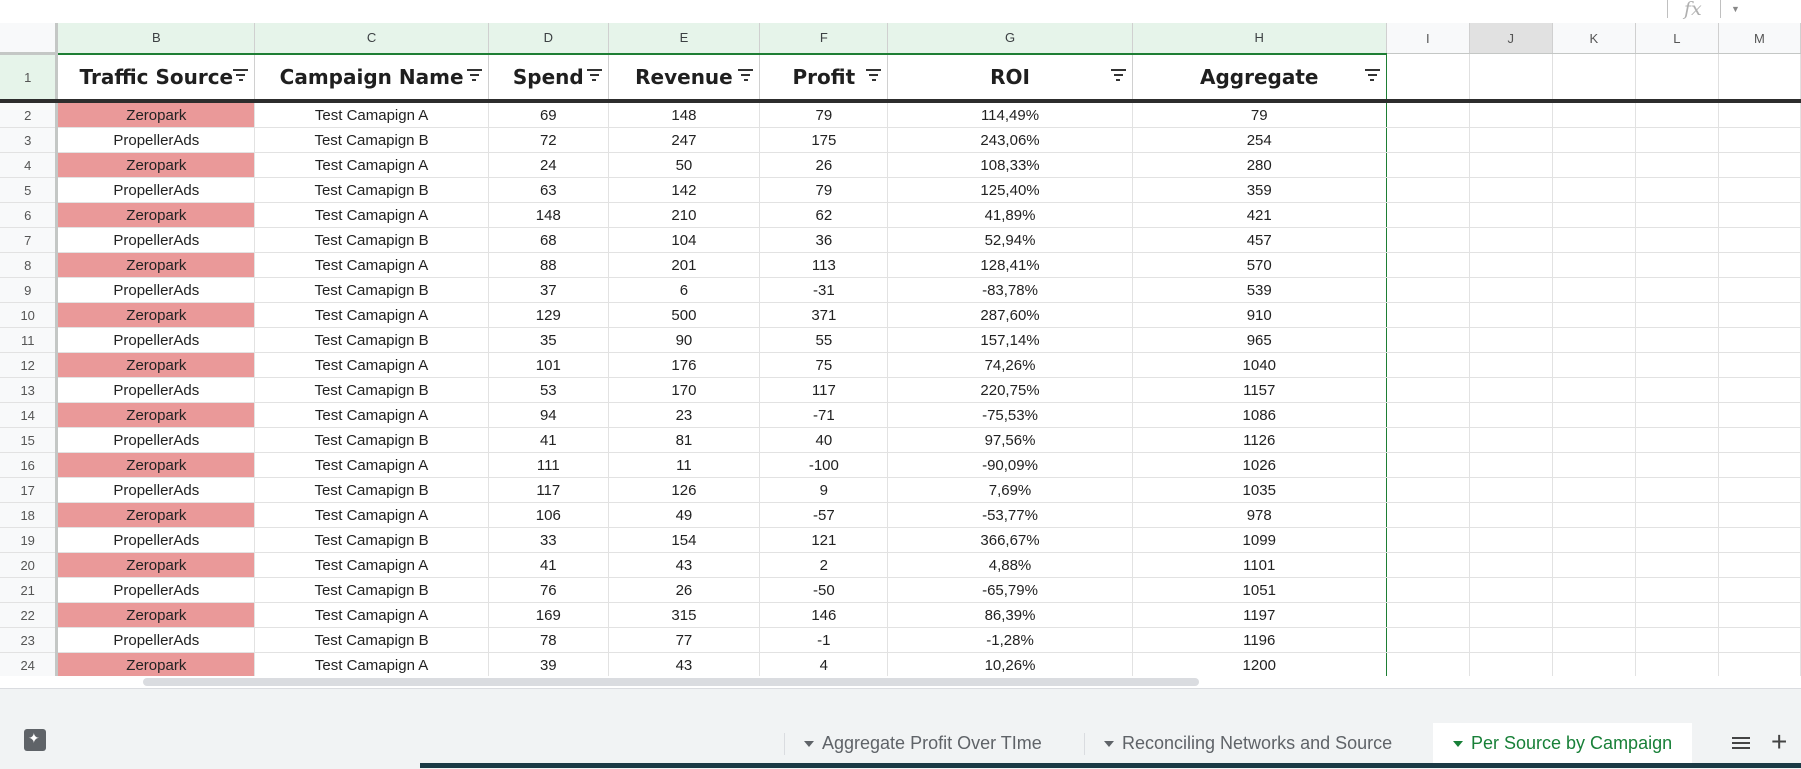  What do you see at coordinates (1010, 240) in the screenshot?
I see `cell: 52,94%` at bounding box center [1010, 240].